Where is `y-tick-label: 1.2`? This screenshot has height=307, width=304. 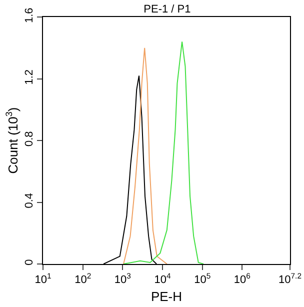 y-tick-label: 1.2 is located at coordinates (30, 77).